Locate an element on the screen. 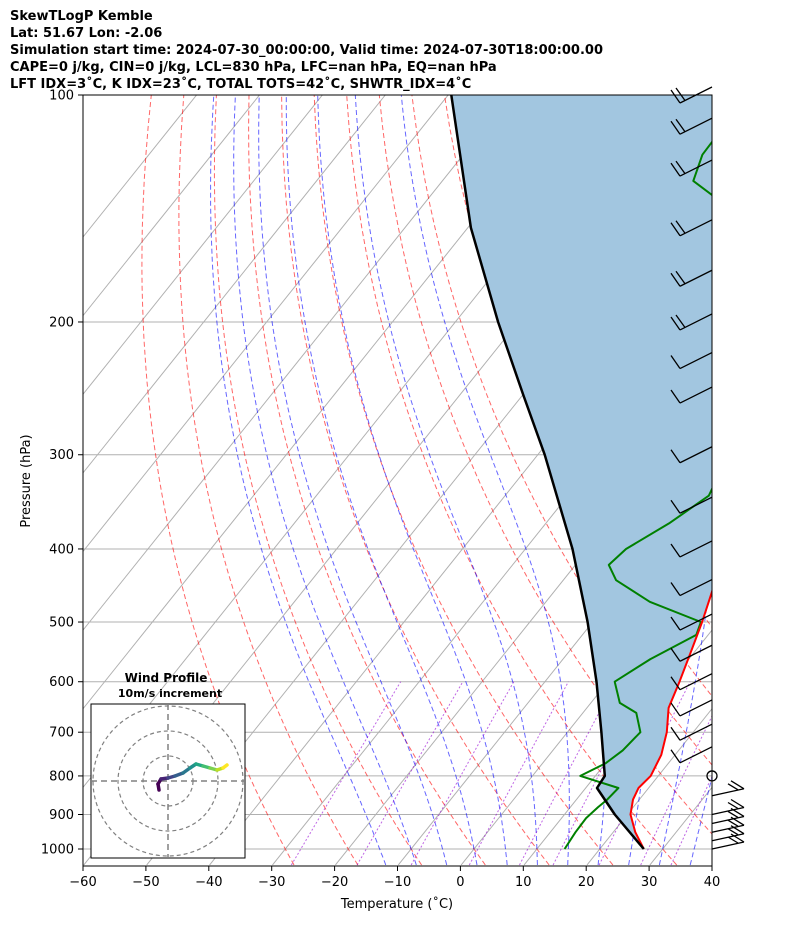  chart-title: SkewTLogP Kemble is located at coordinates (81, 16).